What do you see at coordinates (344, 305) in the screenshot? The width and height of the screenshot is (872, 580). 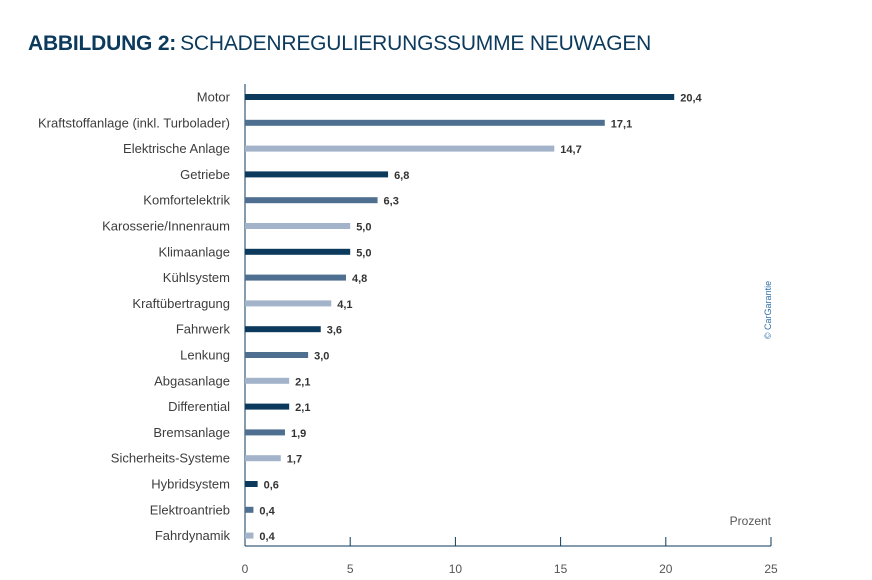 I see `bar-value-label: 4,1` at bounding box center [344, 305].